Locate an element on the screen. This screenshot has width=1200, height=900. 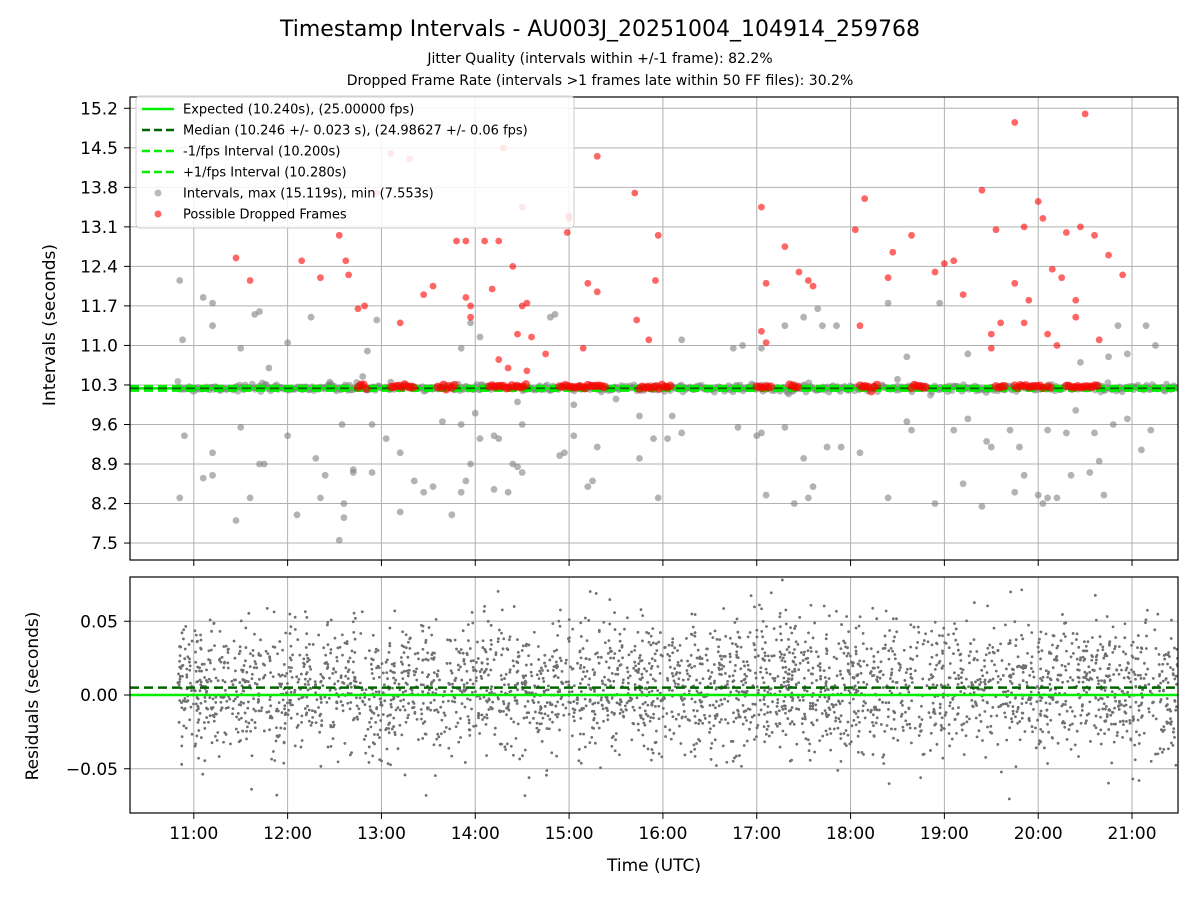
legend-plus-fps-label: +1/fps Interval (10.280s) is located at coordinates (265, 173).